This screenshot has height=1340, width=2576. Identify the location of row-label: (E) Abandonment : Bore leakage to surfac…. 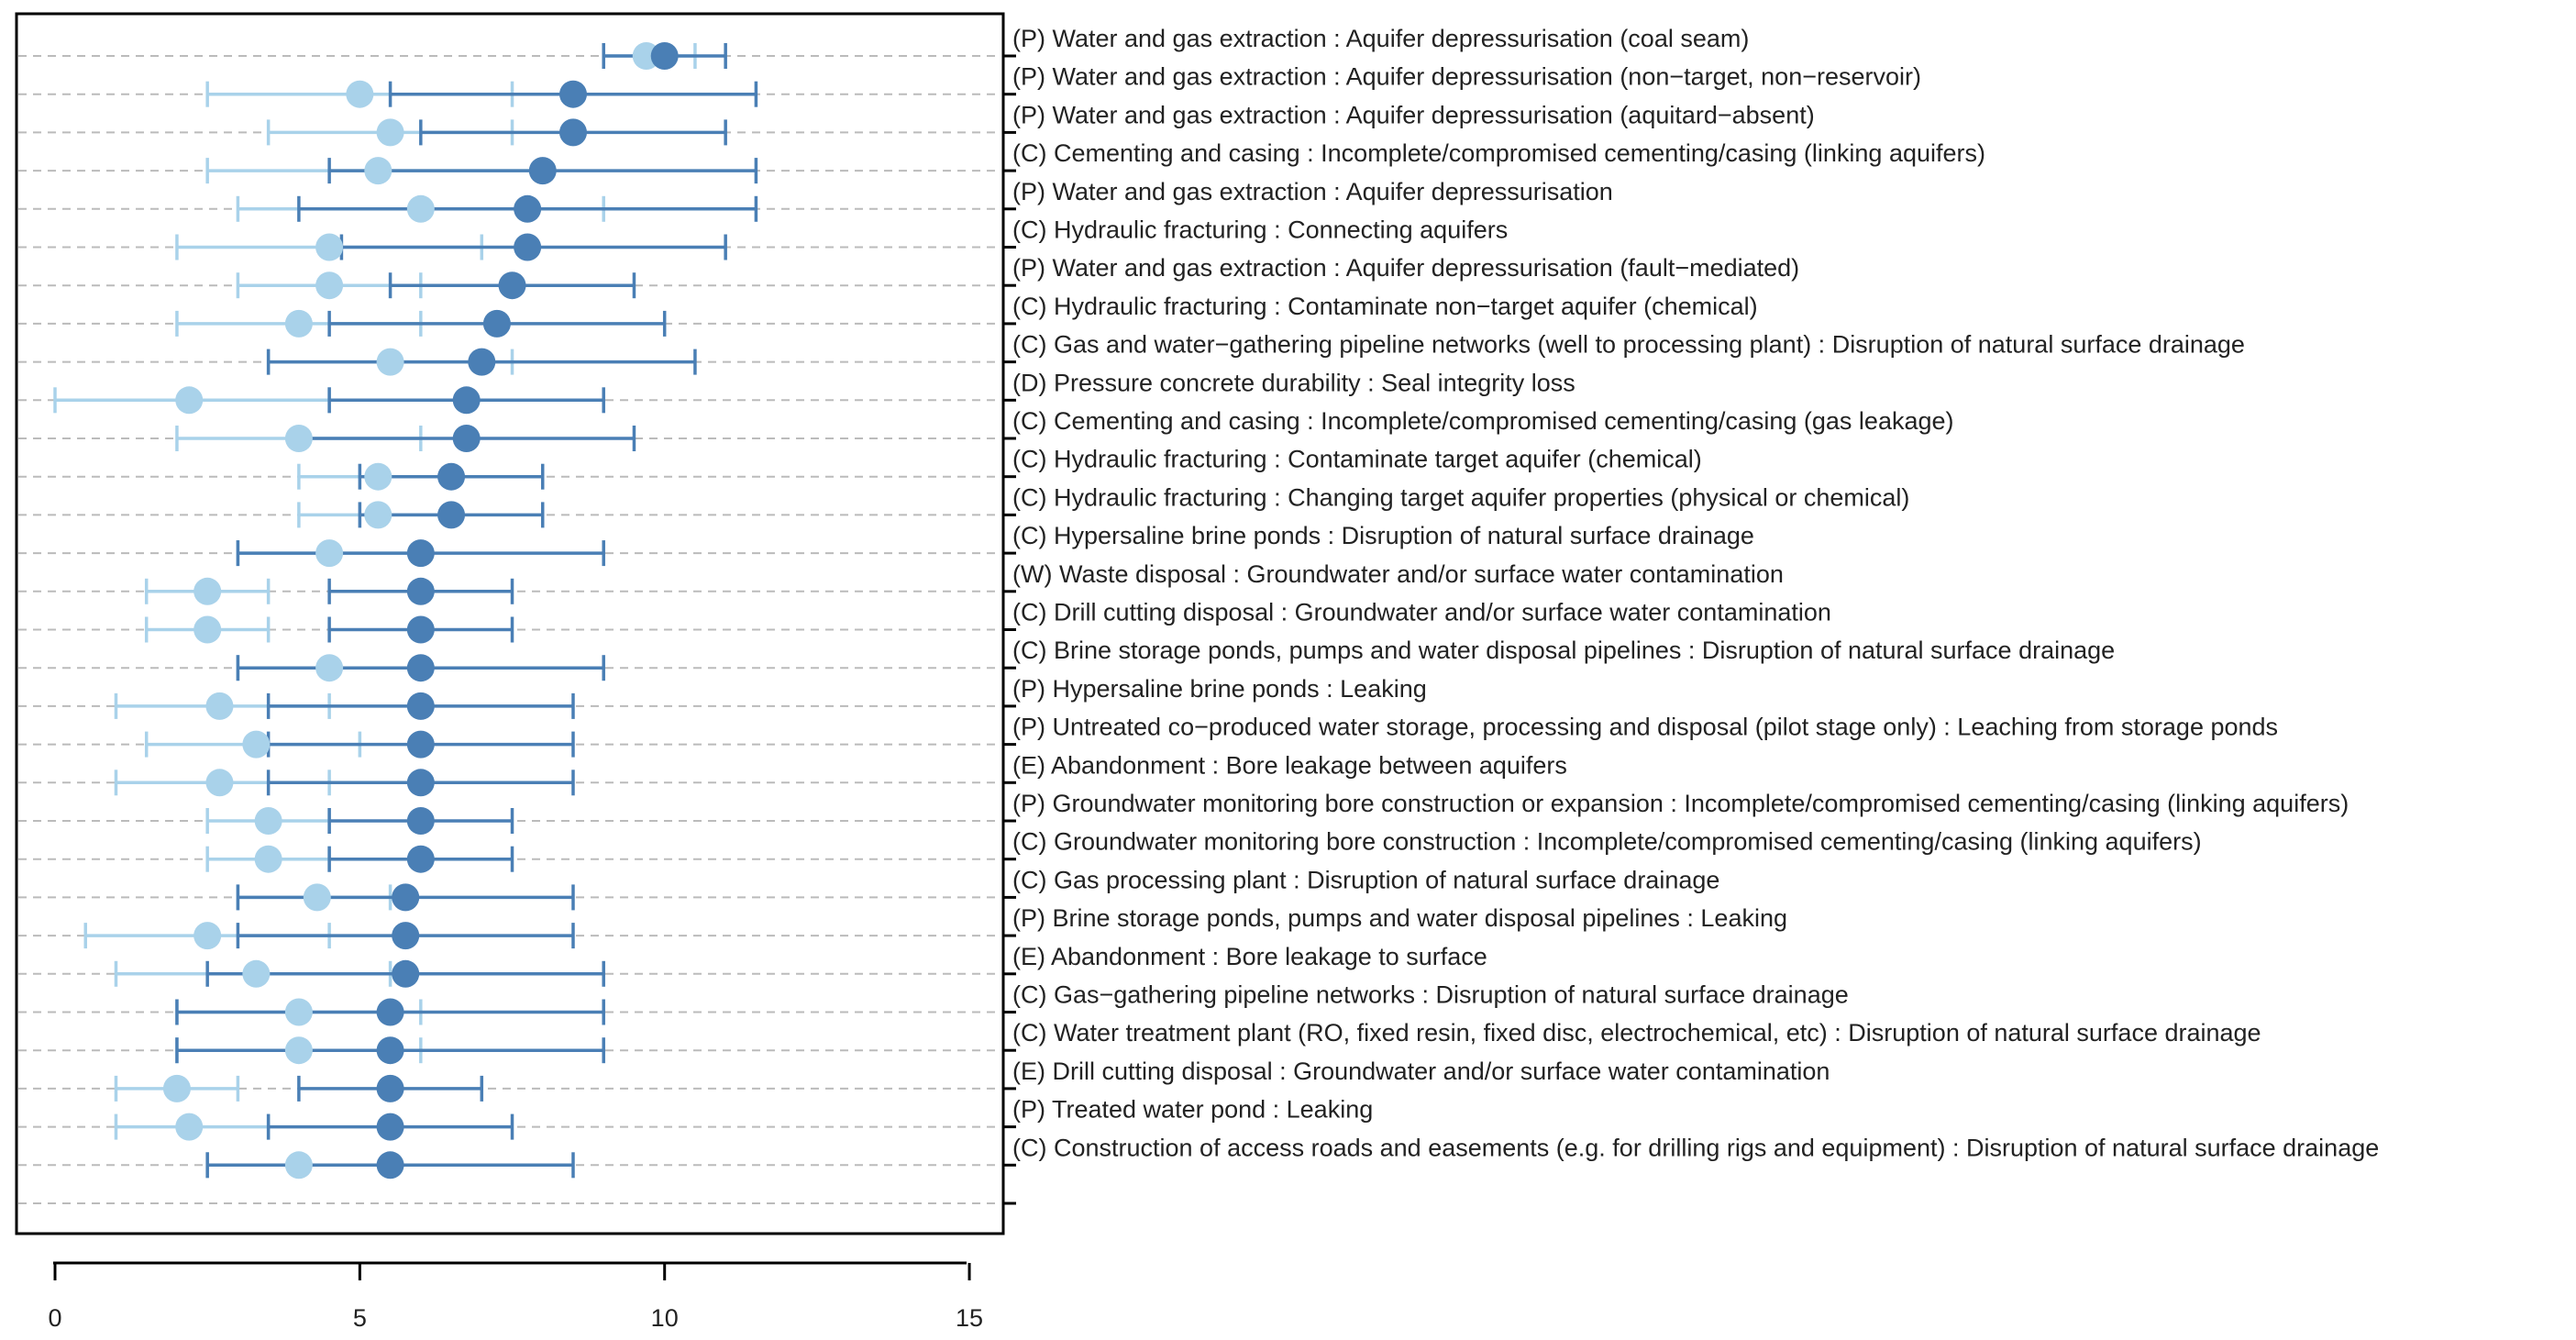
(1249, 956).